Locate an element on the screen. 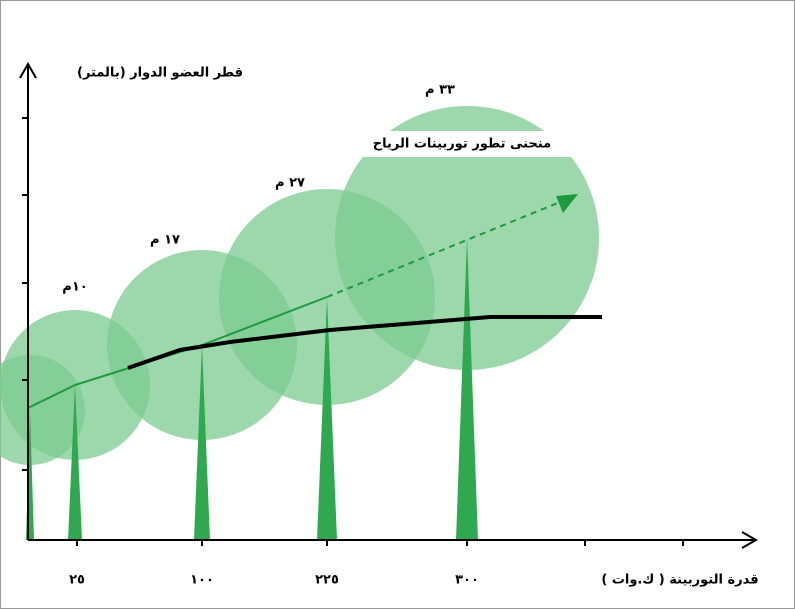  rotor-label: ٣٣ م is located at coordinates (440, 90).